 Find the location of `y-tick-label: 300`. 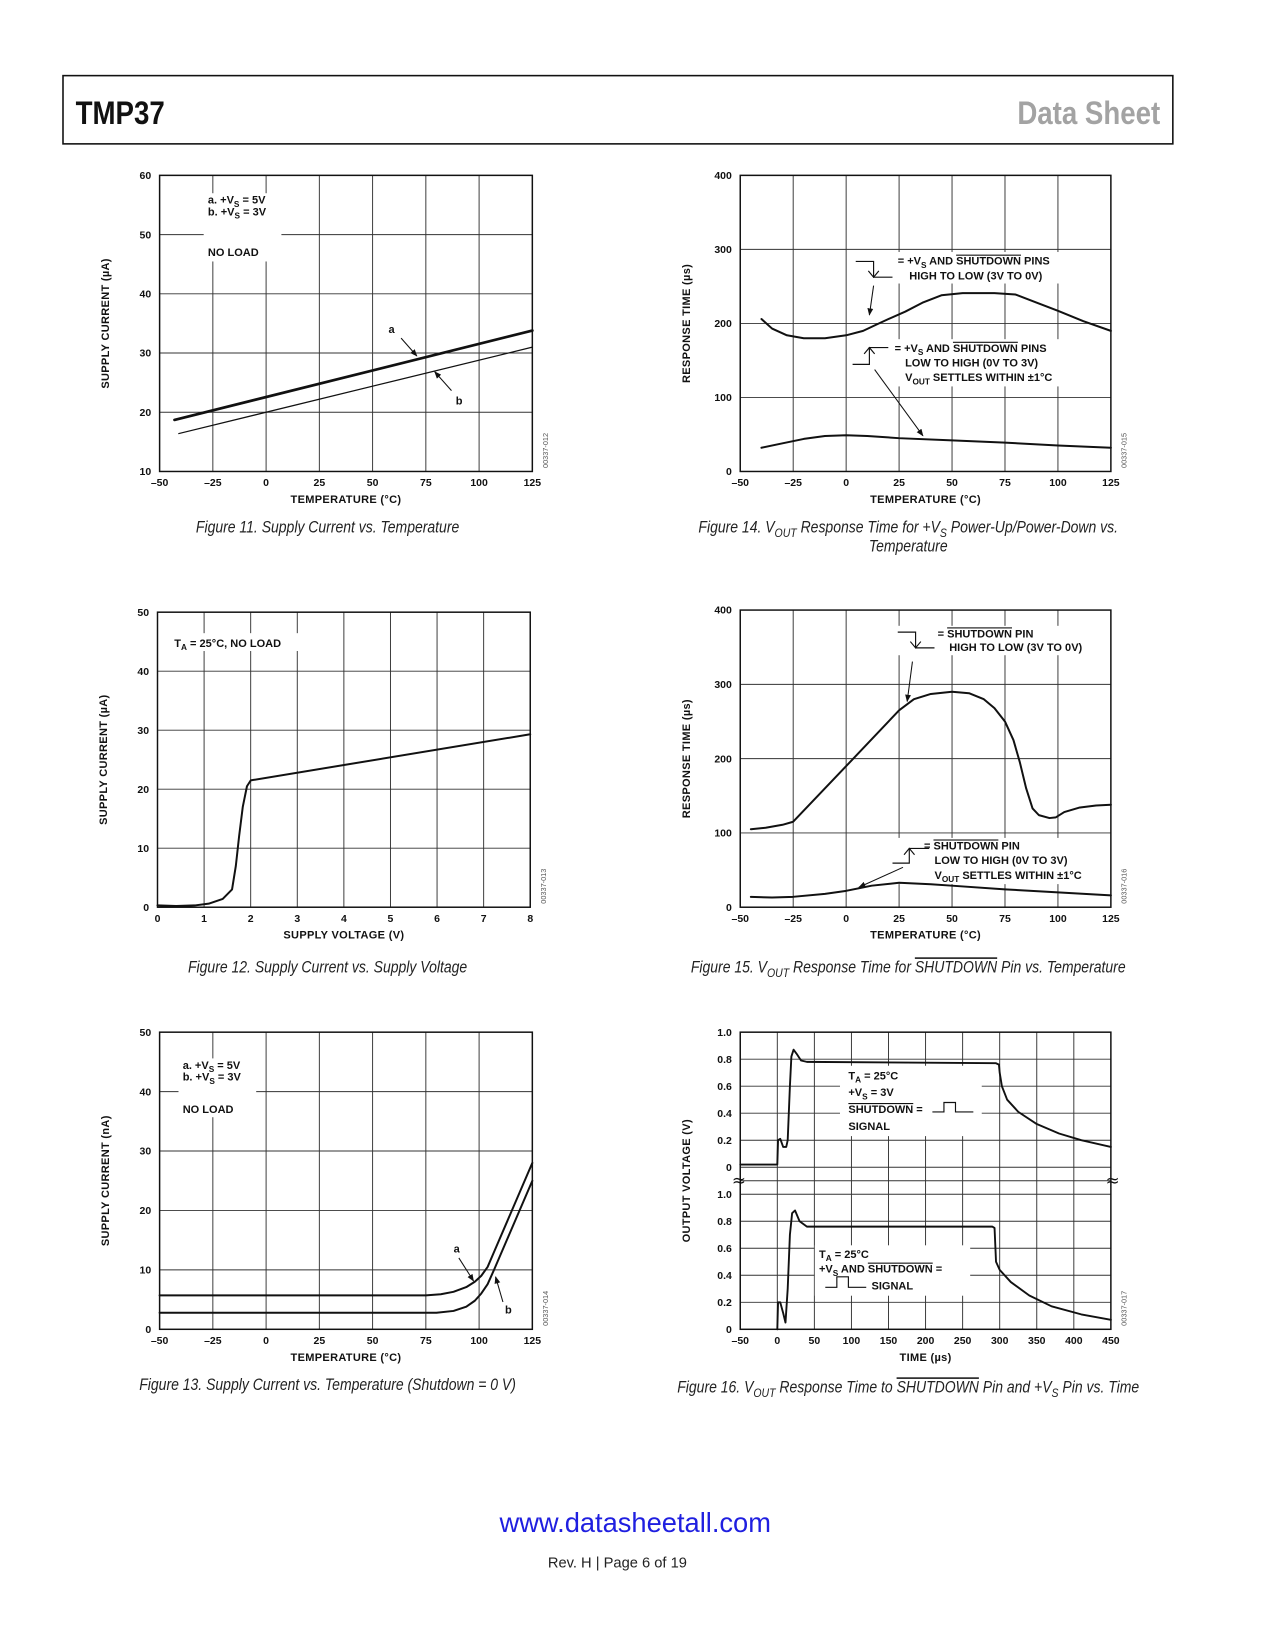

y-tick-label: 300 is located at coordinates (723, 685).